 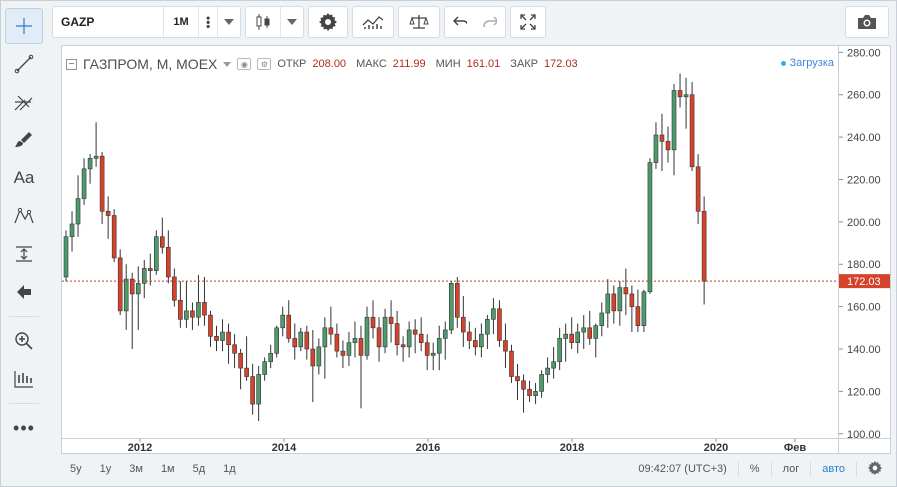 I want to click on settings-button, so click(x=328, y=22).